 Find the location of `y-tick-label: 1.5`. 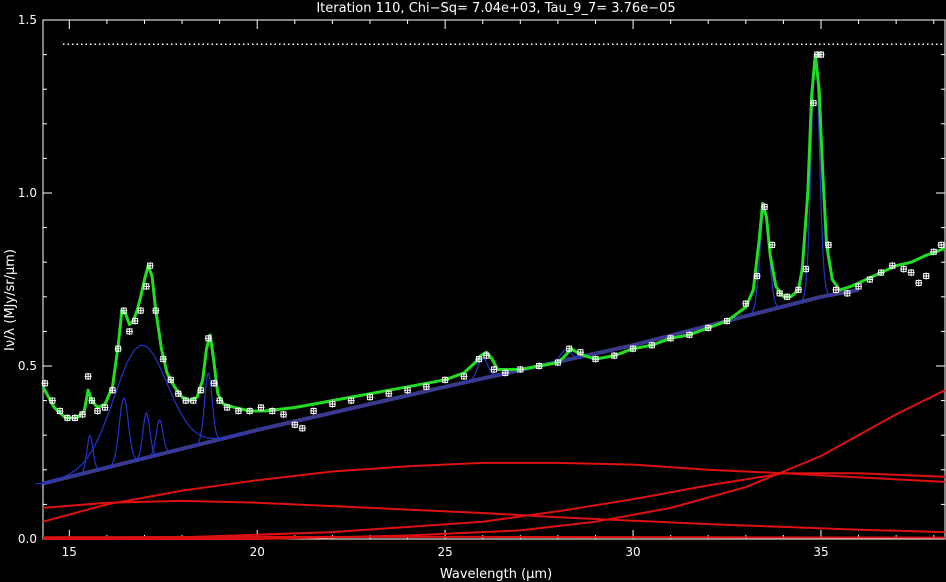

y-tick-label: 1.5 is located at coordinates (27, 20).